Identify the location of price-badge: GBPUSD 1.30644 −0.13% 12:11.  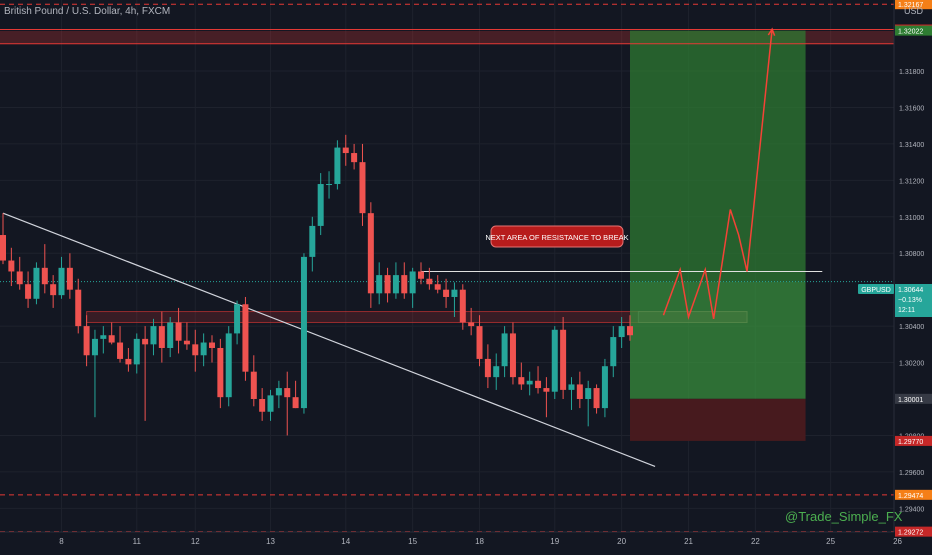
(895, 300).